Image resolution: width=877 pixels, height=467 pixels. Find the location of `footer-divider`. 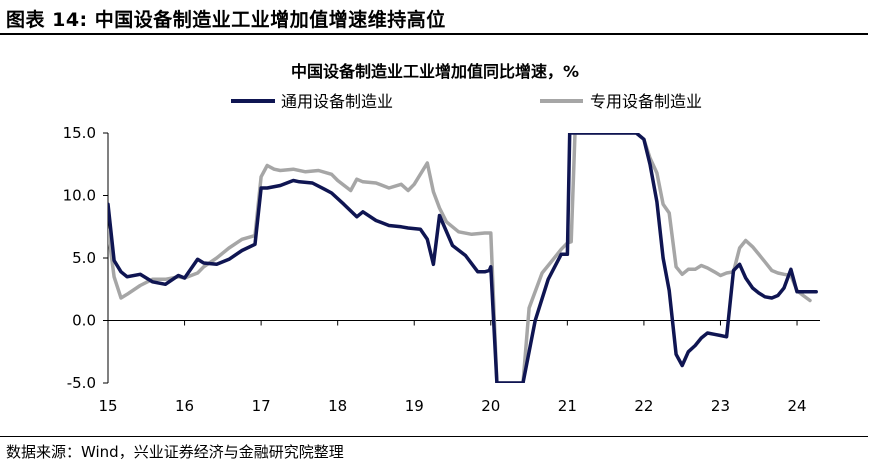

footer-divider is located at coordinates (434, 436).